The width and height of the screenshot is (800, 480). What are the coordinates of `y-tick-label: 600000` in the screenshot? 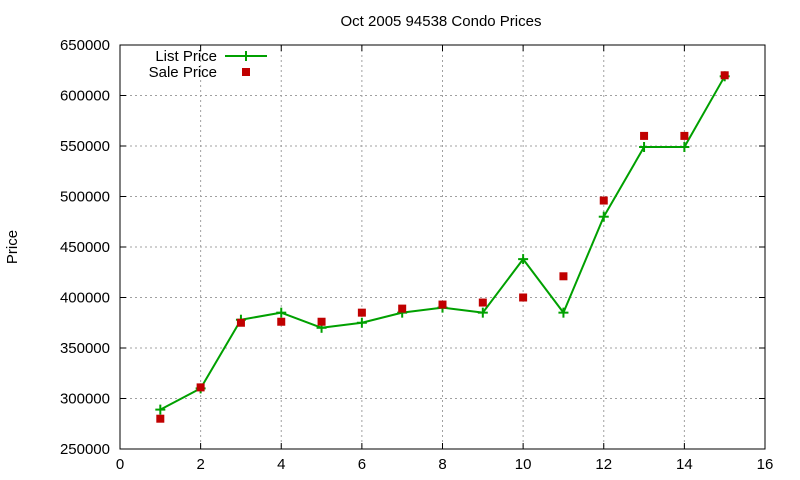 It's located at (85, 96).